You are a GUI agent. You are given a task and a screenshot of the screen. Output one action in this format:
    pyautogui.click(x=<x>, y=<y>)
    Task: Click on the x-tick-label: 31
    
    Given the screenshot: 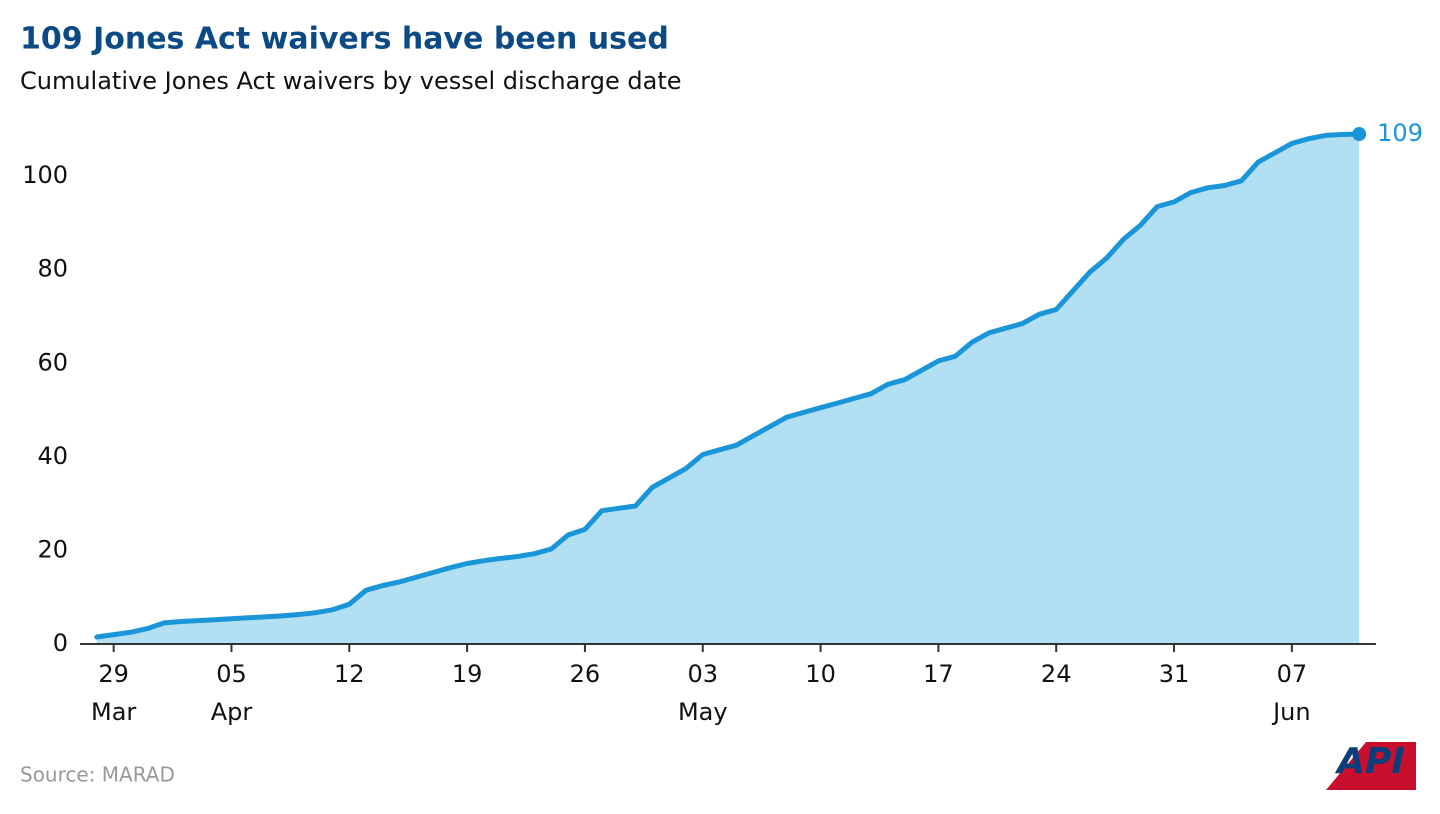 What is the action you would take?
    pyautogui.click(x=1174, y=674)
    